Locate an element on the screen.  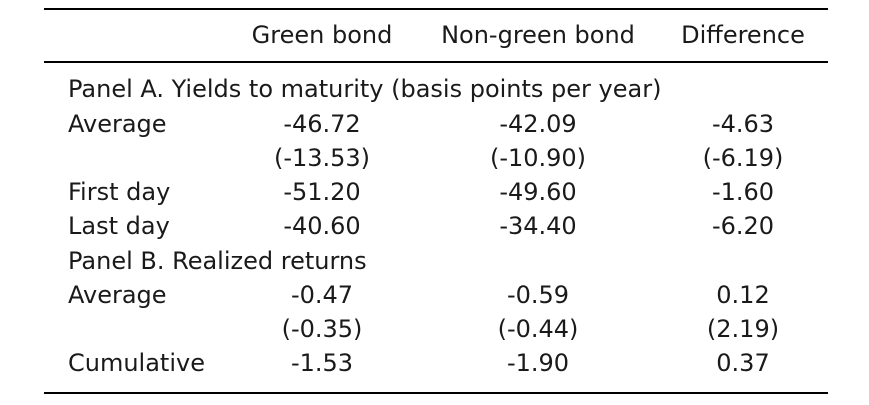
table-cell: (2.19) is located at coordinates (743, 329).